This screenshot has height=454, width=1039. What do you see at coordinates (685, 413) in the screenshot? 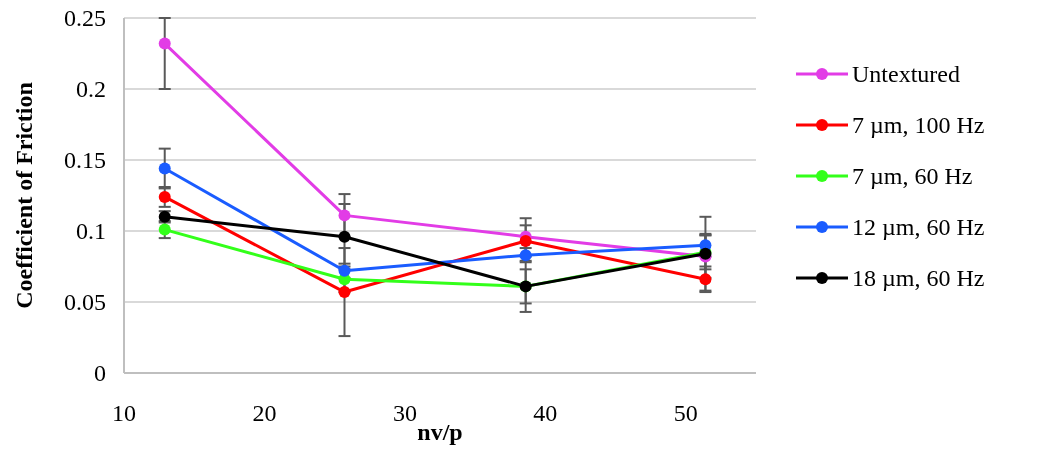
I see `x-tick-label: 50` at bounding box center [685, 413].